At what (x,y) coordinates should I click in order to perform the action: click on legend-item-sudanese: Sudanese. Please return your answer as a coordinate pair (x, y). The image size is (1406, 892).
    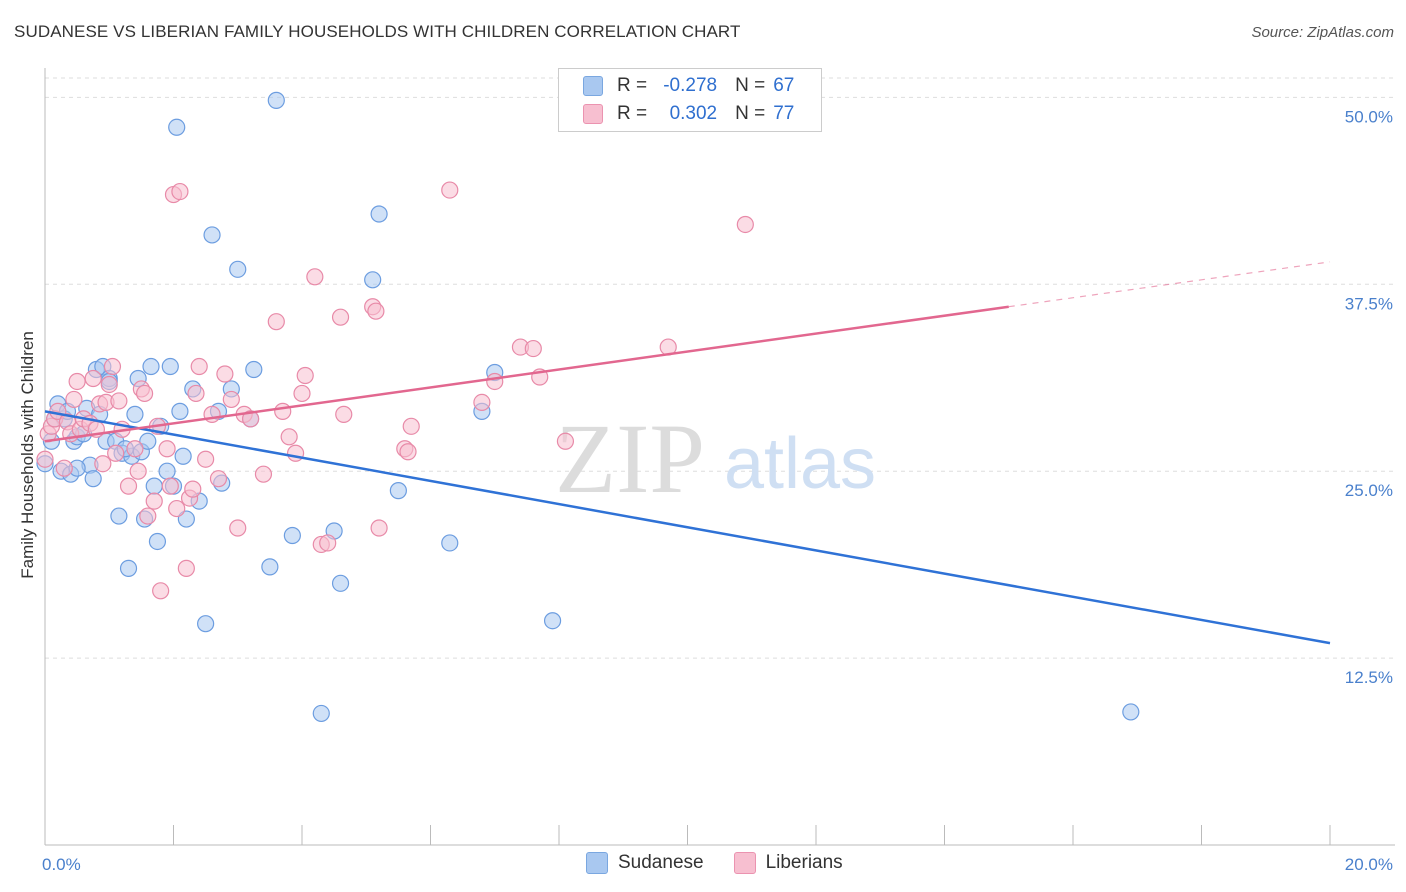
    Looking at the image, I should click on (645, 863).